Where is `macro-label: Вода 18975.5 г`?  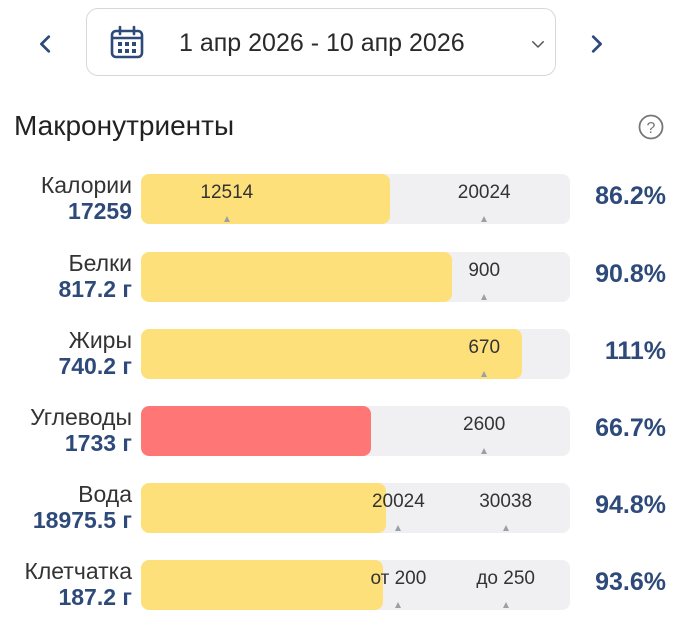
macro-label: Вода 18975.5 г is located at coordinates (82, 507).